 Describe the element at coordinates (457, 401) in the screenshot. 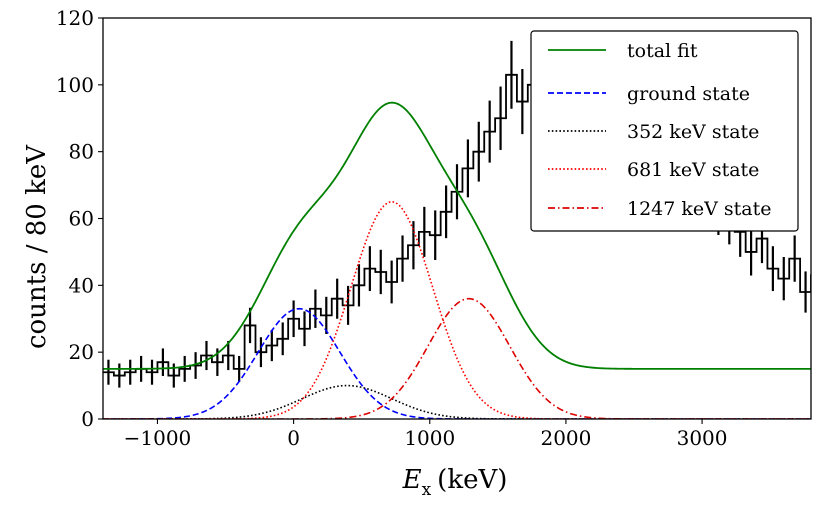

I see `series-352-kev-state` at that location.